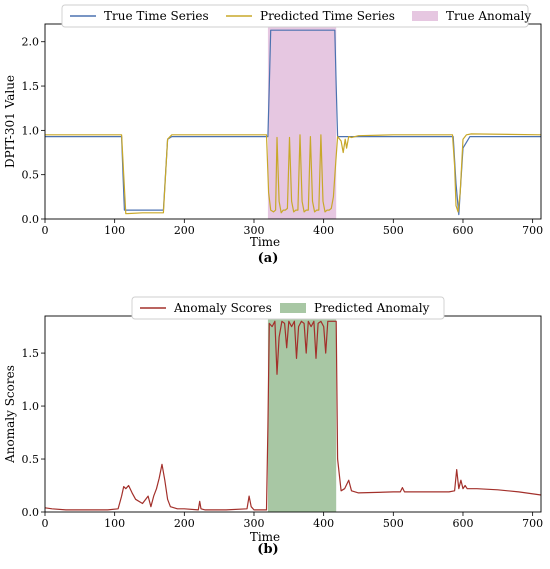  What do you see at coordinates (267, 549) in the screenshot?
I see `subplot-caption: (b)` at bounding box center [267, 549].